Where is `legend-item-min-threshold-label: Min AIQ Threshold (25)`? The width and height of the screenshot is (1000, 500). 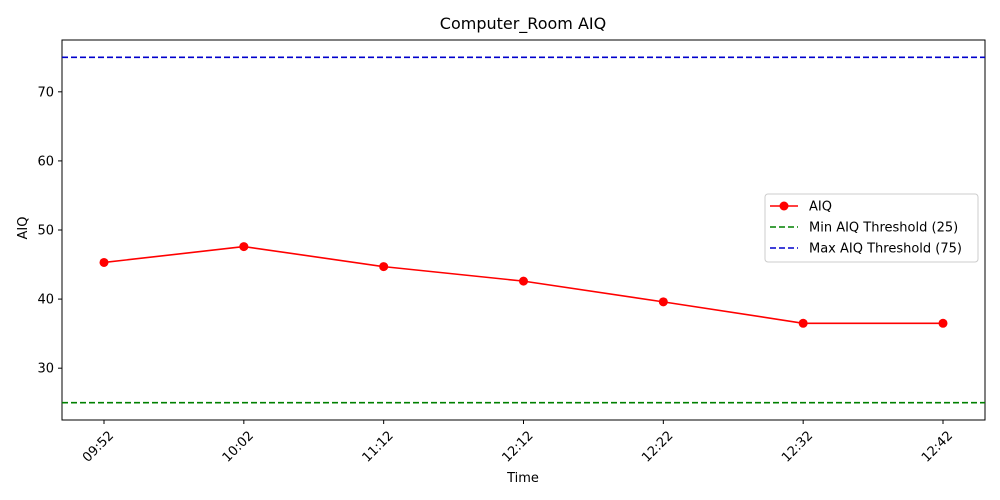
legend-item-min-threshold-label: Min AIQ Threshold (25) is located at coordinates (883, 228).